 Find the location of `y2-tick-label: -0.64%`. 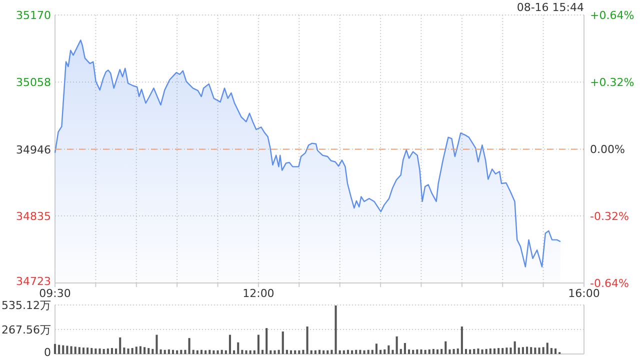

y2-tick-label: -0.64% is located at coordinates (609, 283).